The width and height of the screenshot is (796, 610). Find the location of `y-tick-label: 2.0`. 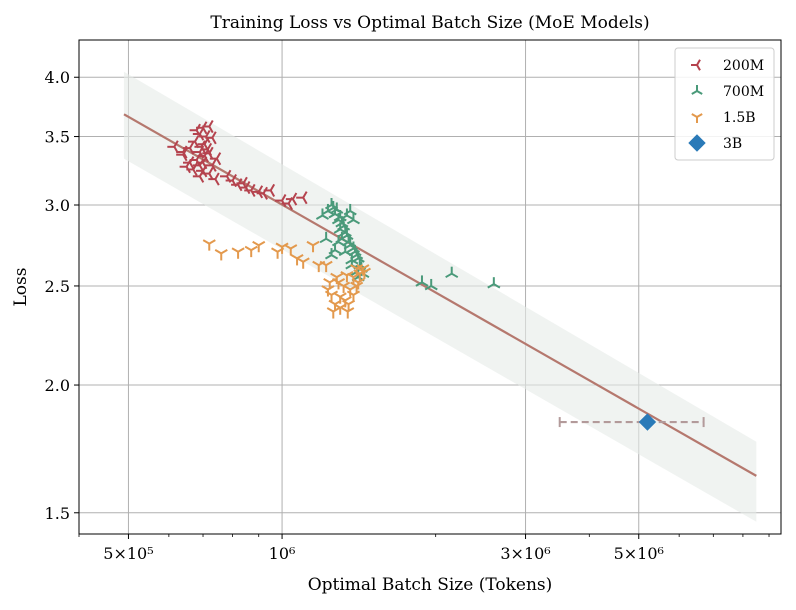

y-tick-label: 2.0 is located at coordinates (57, 385).